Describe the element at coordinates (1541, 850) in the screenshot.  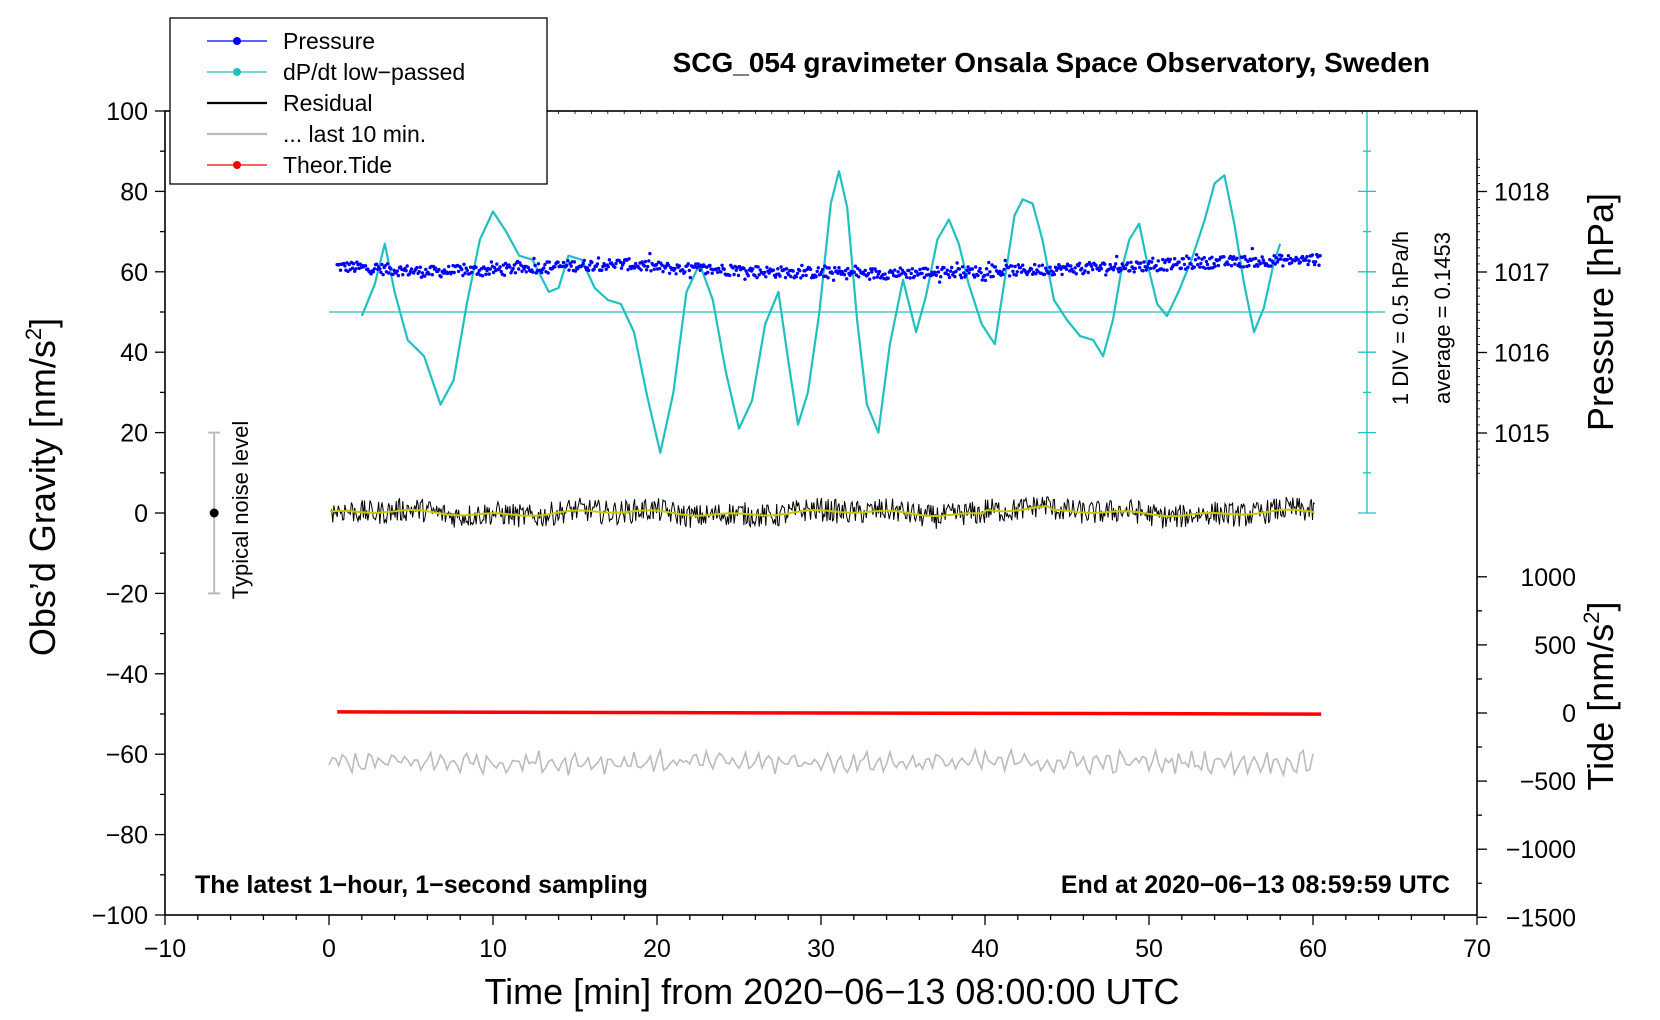
I see `tide-tick-label: −1000` at that location.